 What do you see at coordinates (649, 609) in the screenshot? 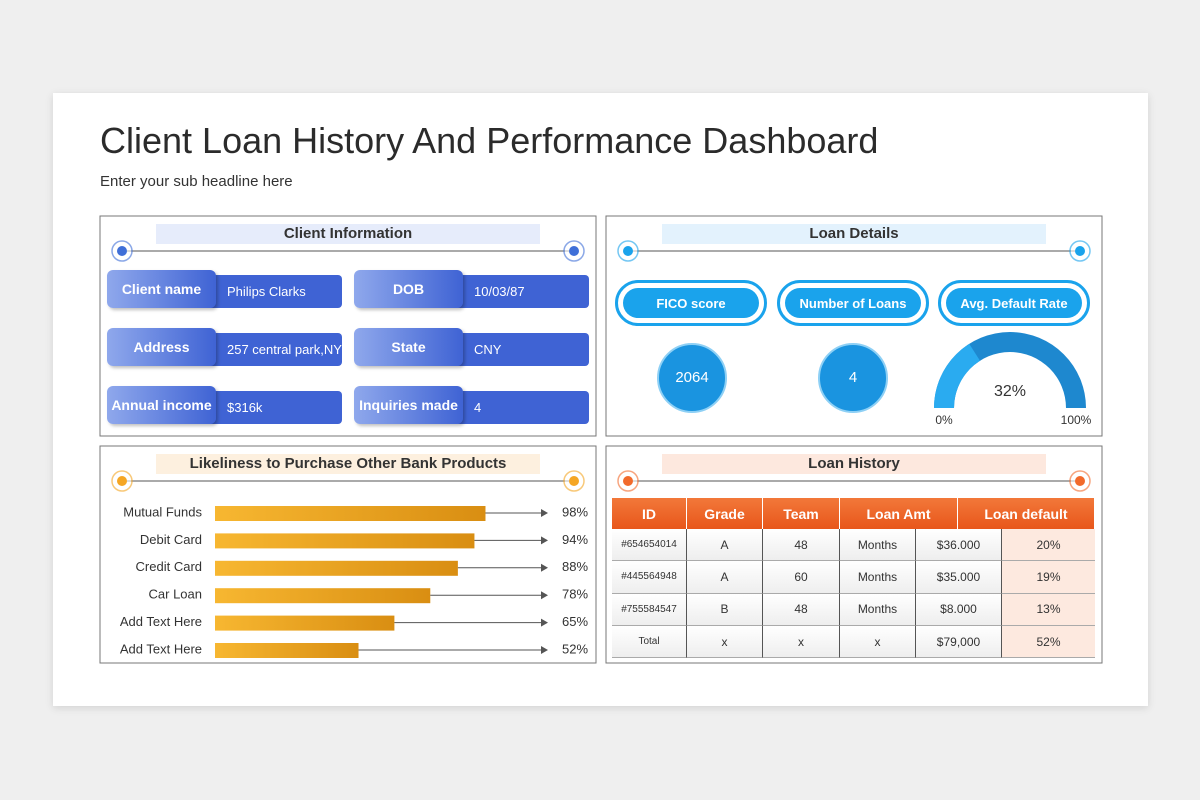
I see `table-cell: #755584547` at bounding box center [649, 609].